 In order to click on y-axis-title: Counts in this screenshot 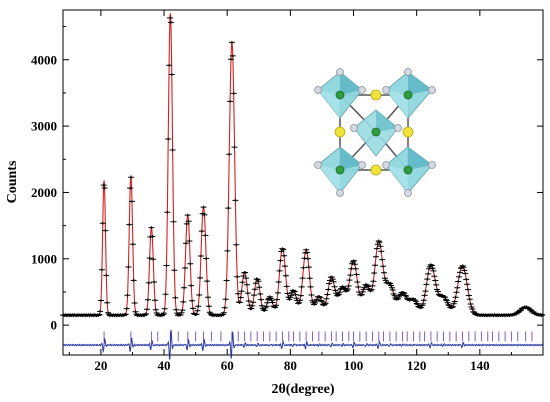, I will do `click(12, 181)`.